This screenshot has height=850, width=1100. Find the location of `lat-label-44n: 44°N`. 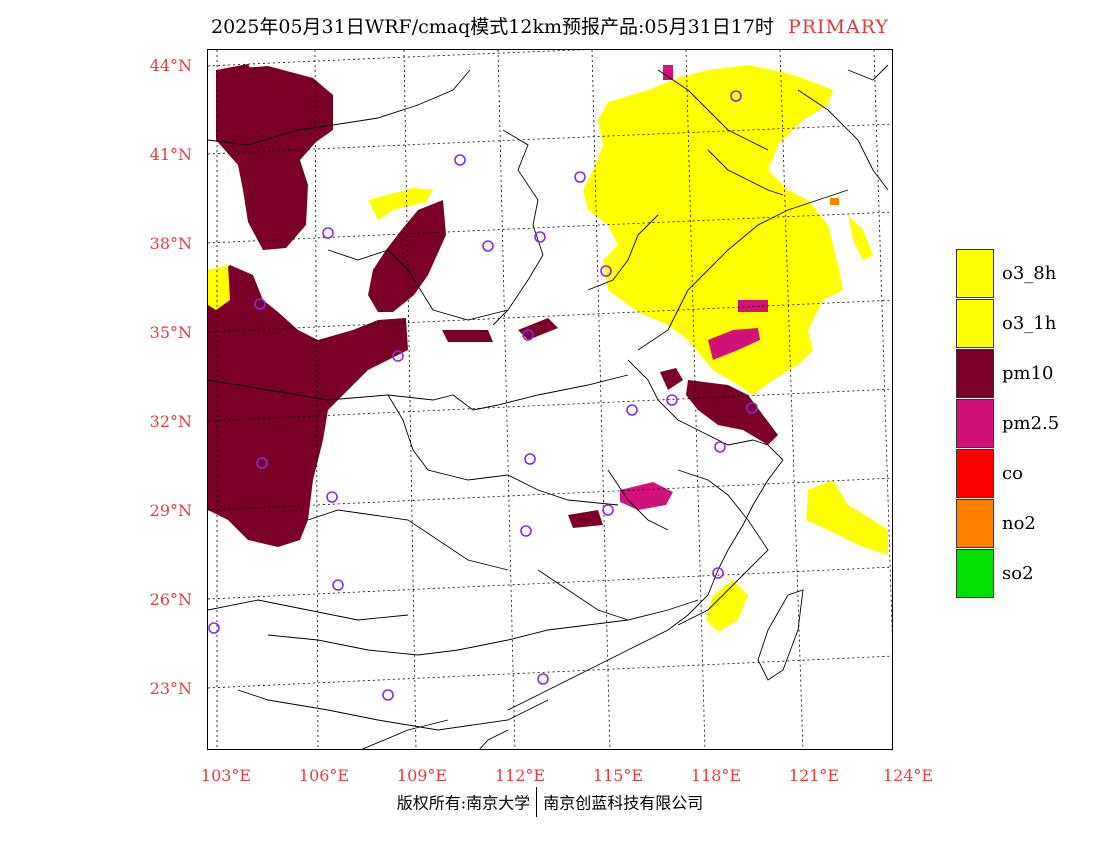

lat-label-44n: 44°N is located at coordinates (170, 65).